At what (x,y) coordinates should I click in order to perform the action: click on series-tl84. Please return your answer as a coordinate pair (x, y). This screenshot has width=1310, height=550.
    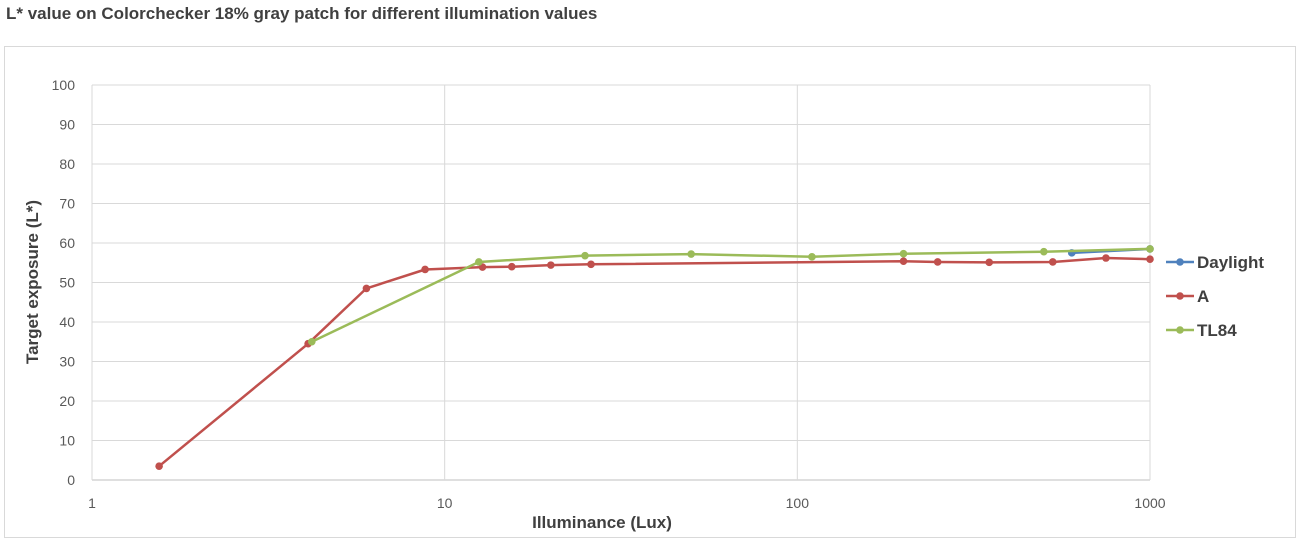
    Looking at the image, I should click on (730, 295).